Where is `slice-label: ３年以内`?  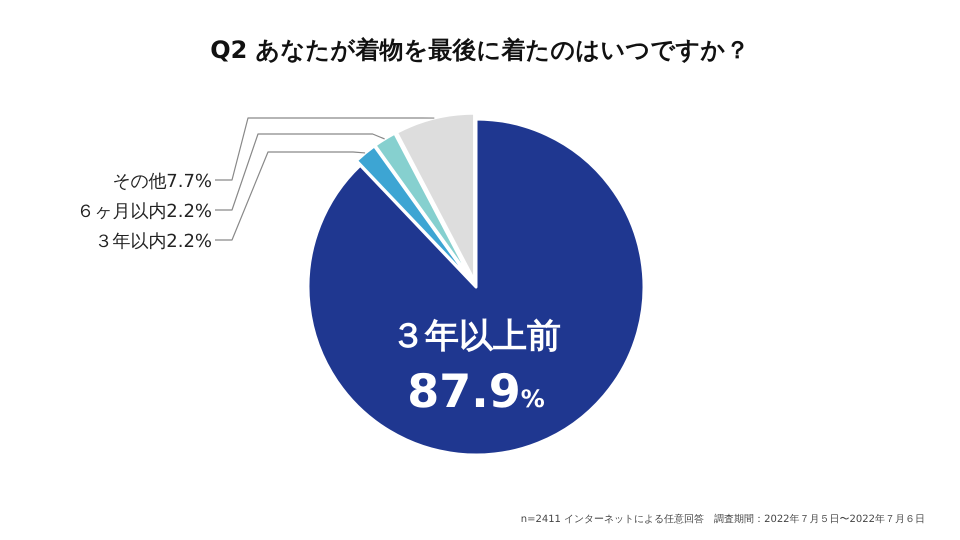
slice-label: ３年以内 is located at coordinates (130, 241).